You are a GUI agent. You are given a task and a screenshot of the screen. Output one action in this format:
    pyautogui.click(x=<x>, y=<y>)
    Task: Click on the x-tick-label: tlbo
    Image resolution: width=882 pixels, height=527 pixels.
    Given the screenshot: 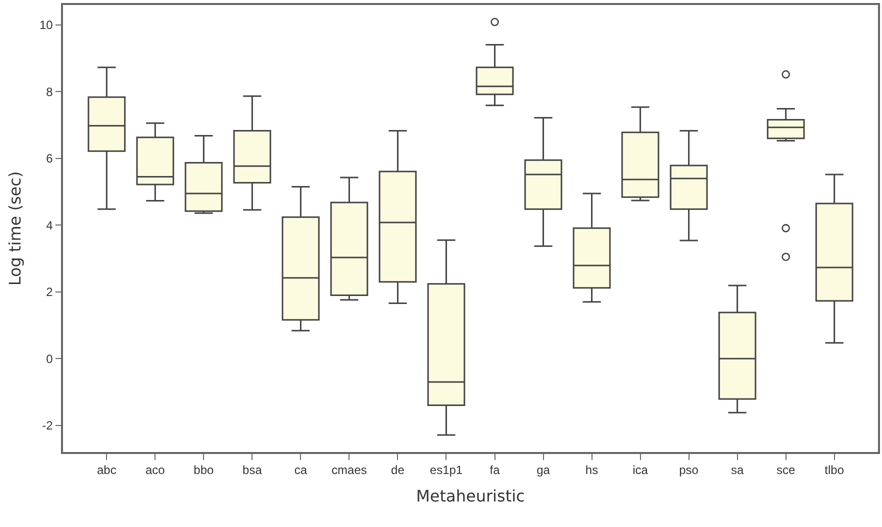 What is the action you would take?
    pyautogui.click(x=834, y=470)
    